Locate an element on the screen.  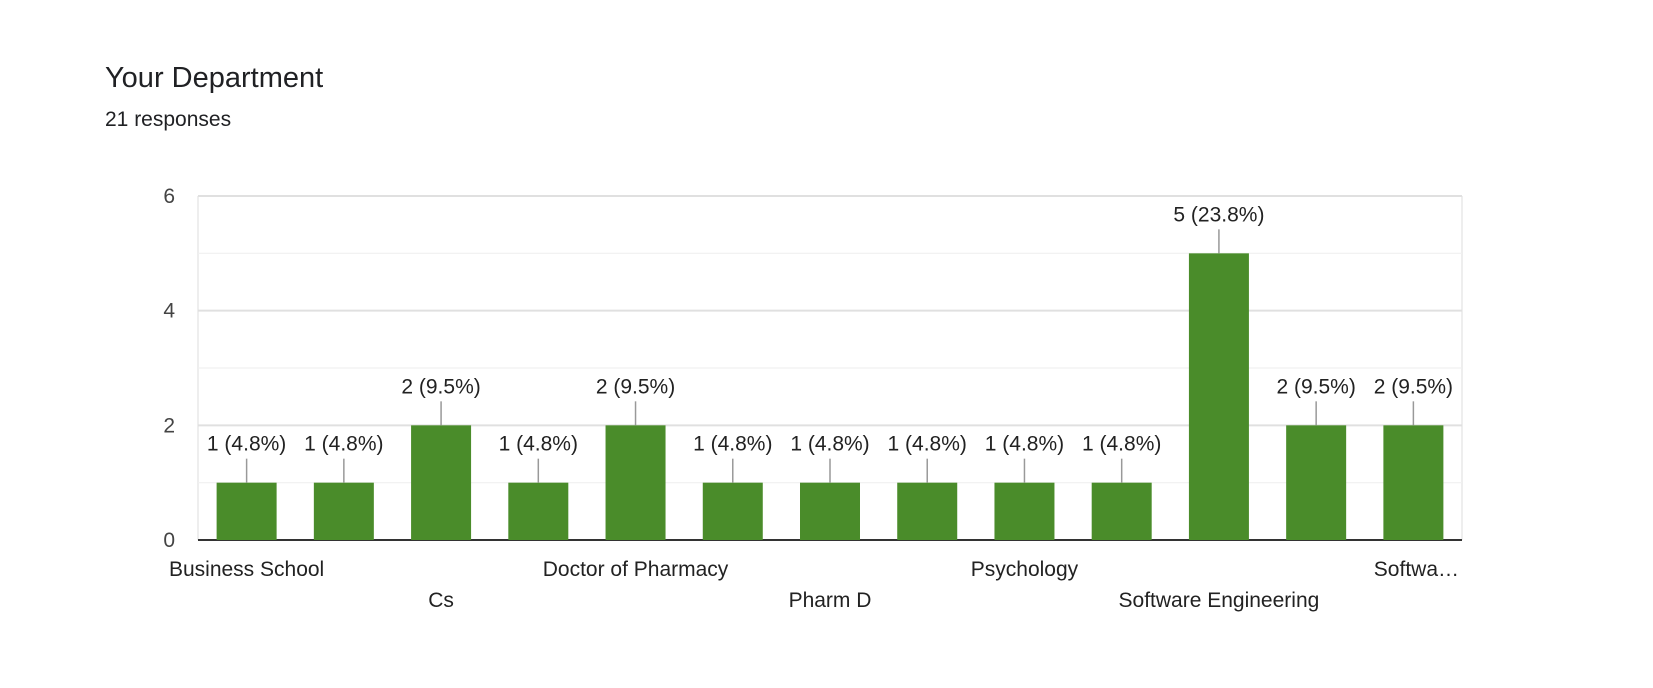
y-tick-label: 4 is located at coordinates (169, 311).